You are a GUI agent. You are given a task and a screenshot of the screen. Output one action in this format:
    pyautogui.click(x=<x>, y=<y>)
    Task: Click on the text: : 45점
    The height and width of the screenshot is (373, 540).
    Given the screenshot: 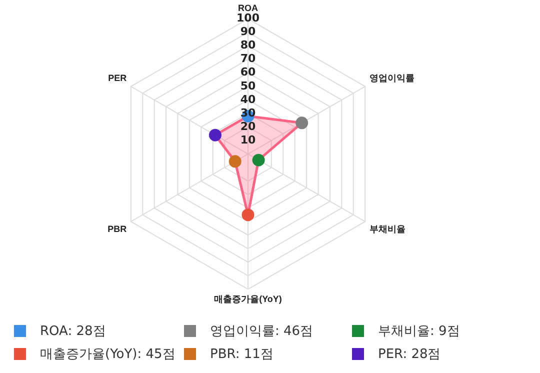 What is the action you would take?
    pyautogui.click(x=156, y=354)
    